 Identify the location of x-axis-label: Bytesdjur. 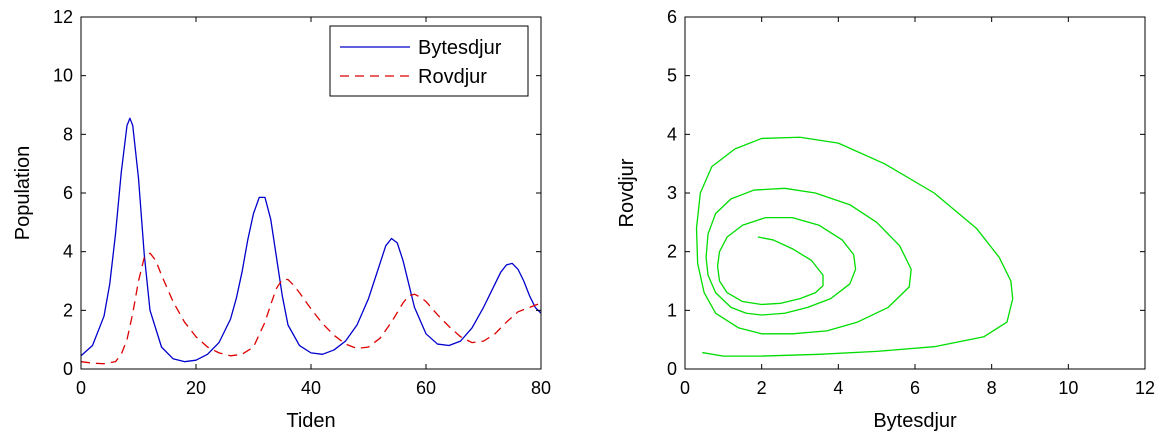
(915, 421).